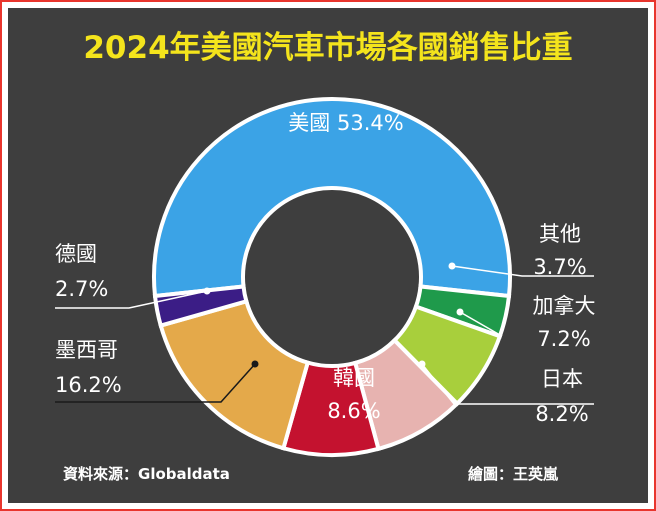  I want to click on slice-3-name-label: 加拿大, so click(564, 306).